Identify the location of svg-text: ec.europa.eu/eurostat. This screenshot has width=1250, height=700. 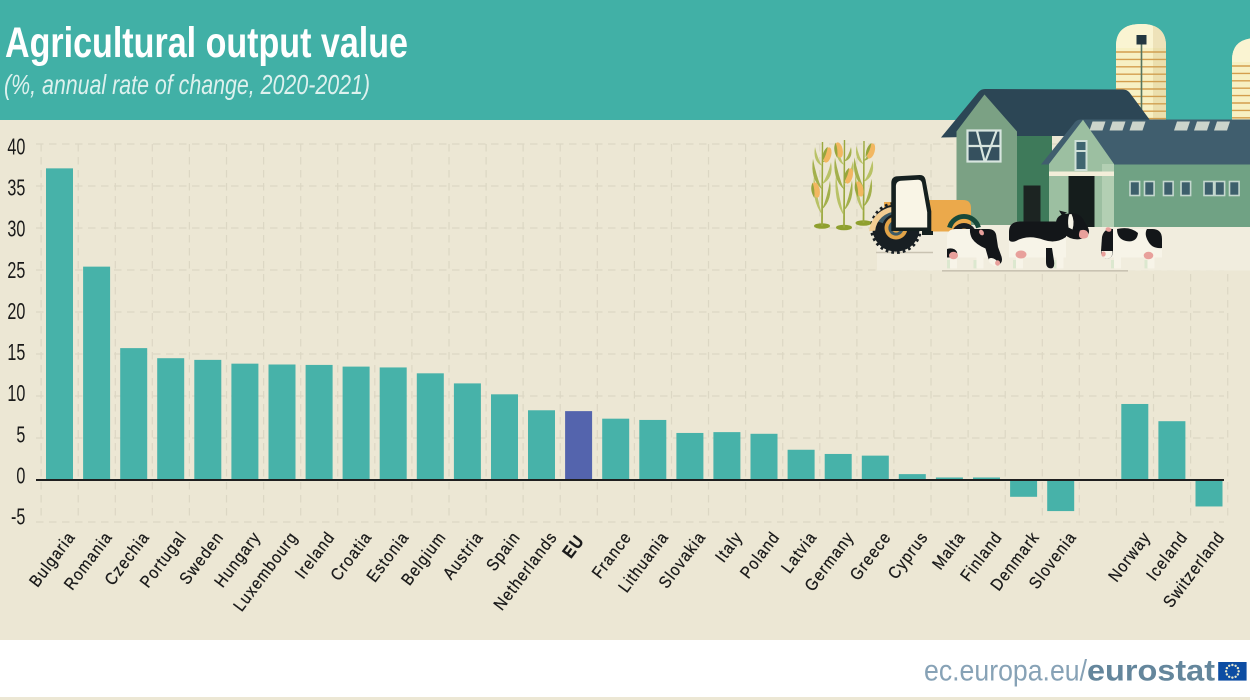
(1069, 671).